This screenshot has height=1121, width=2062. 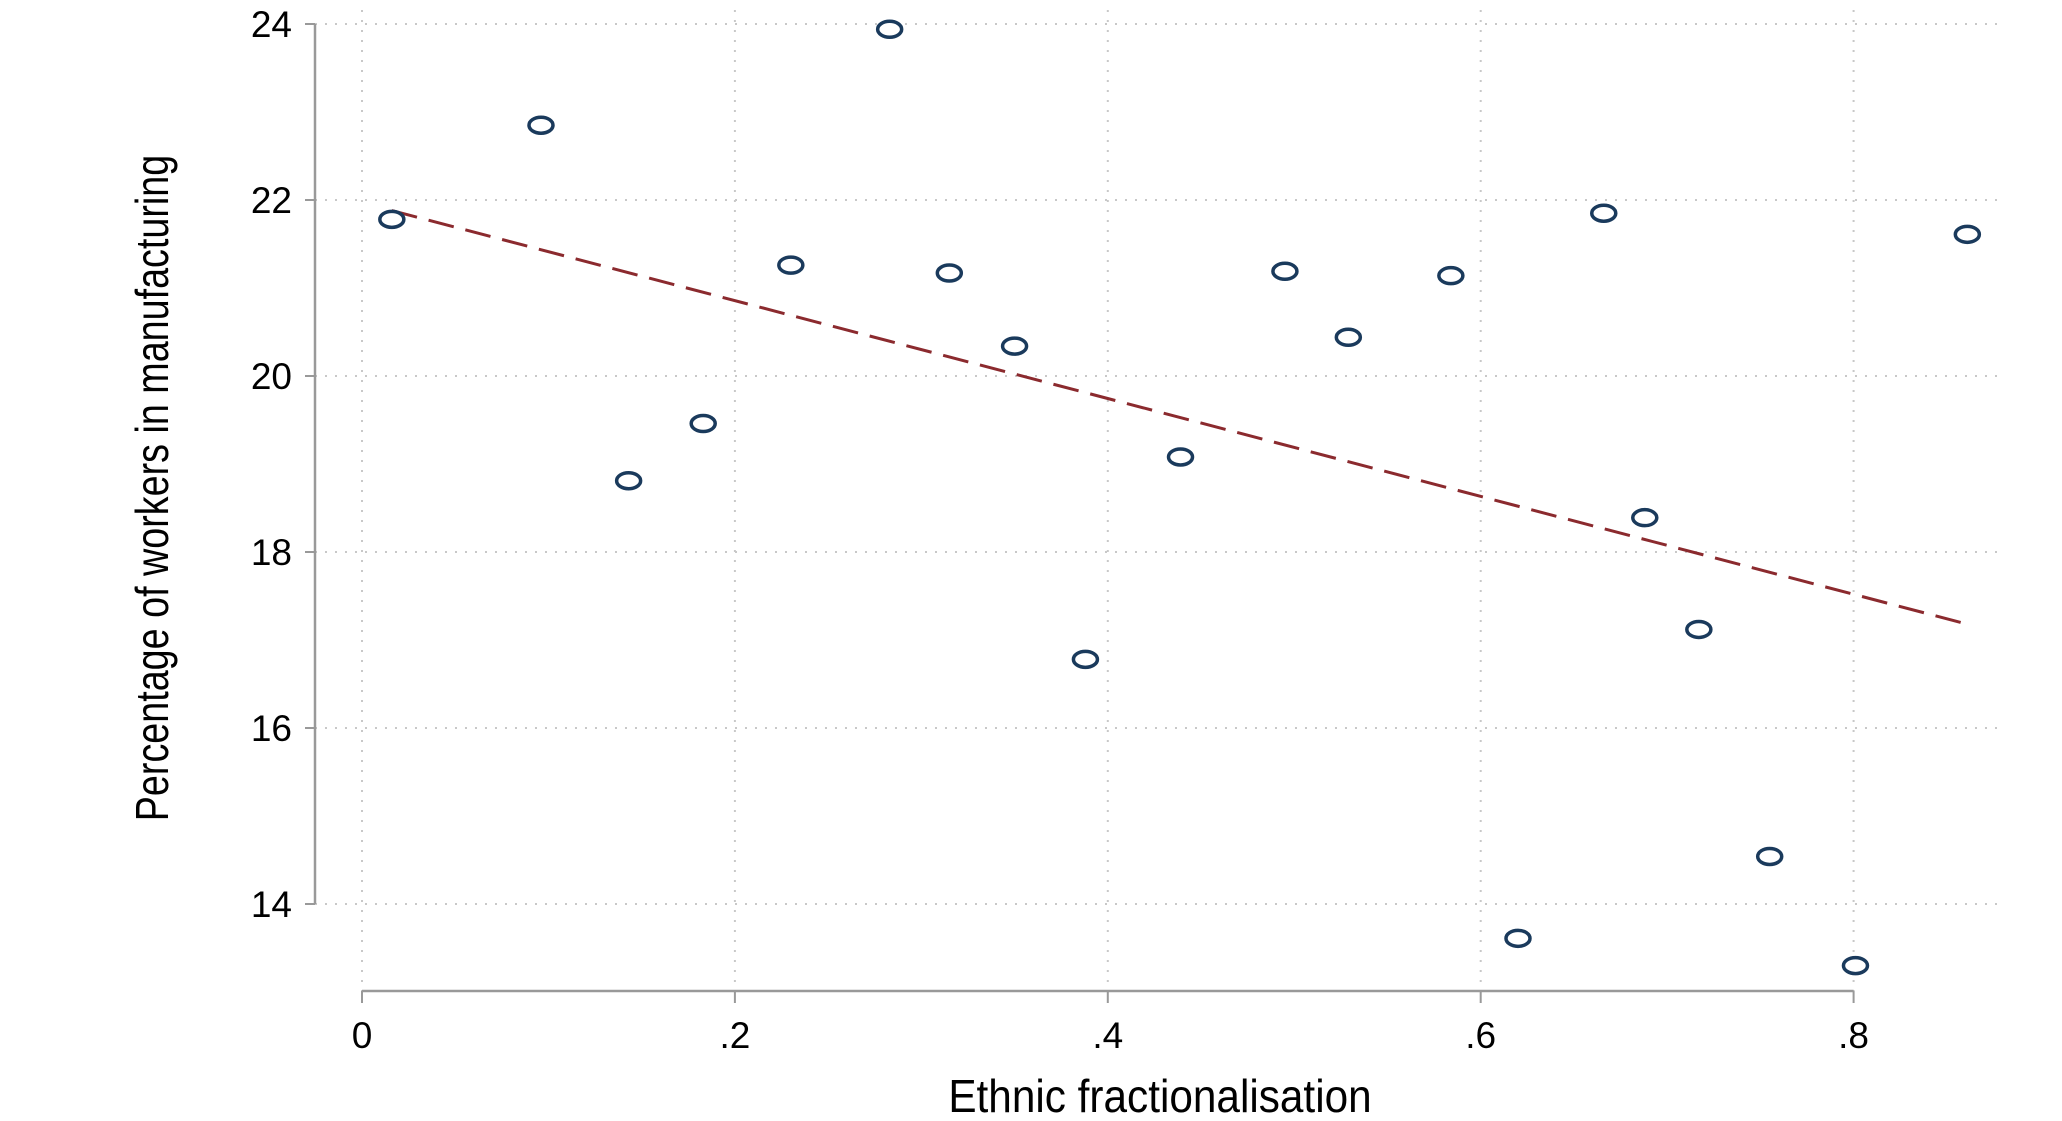 I want to click on x-tick-label: .4, so click(x=1107, y=1035).